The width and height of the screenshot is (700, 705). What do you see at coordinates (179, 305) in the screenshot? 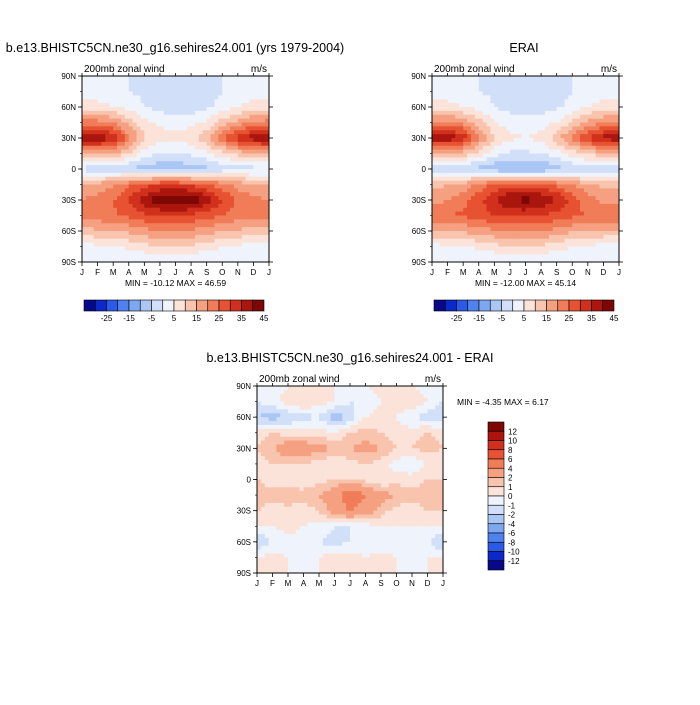
I see `colorbar-swatch` at bounding box center [179, 305].